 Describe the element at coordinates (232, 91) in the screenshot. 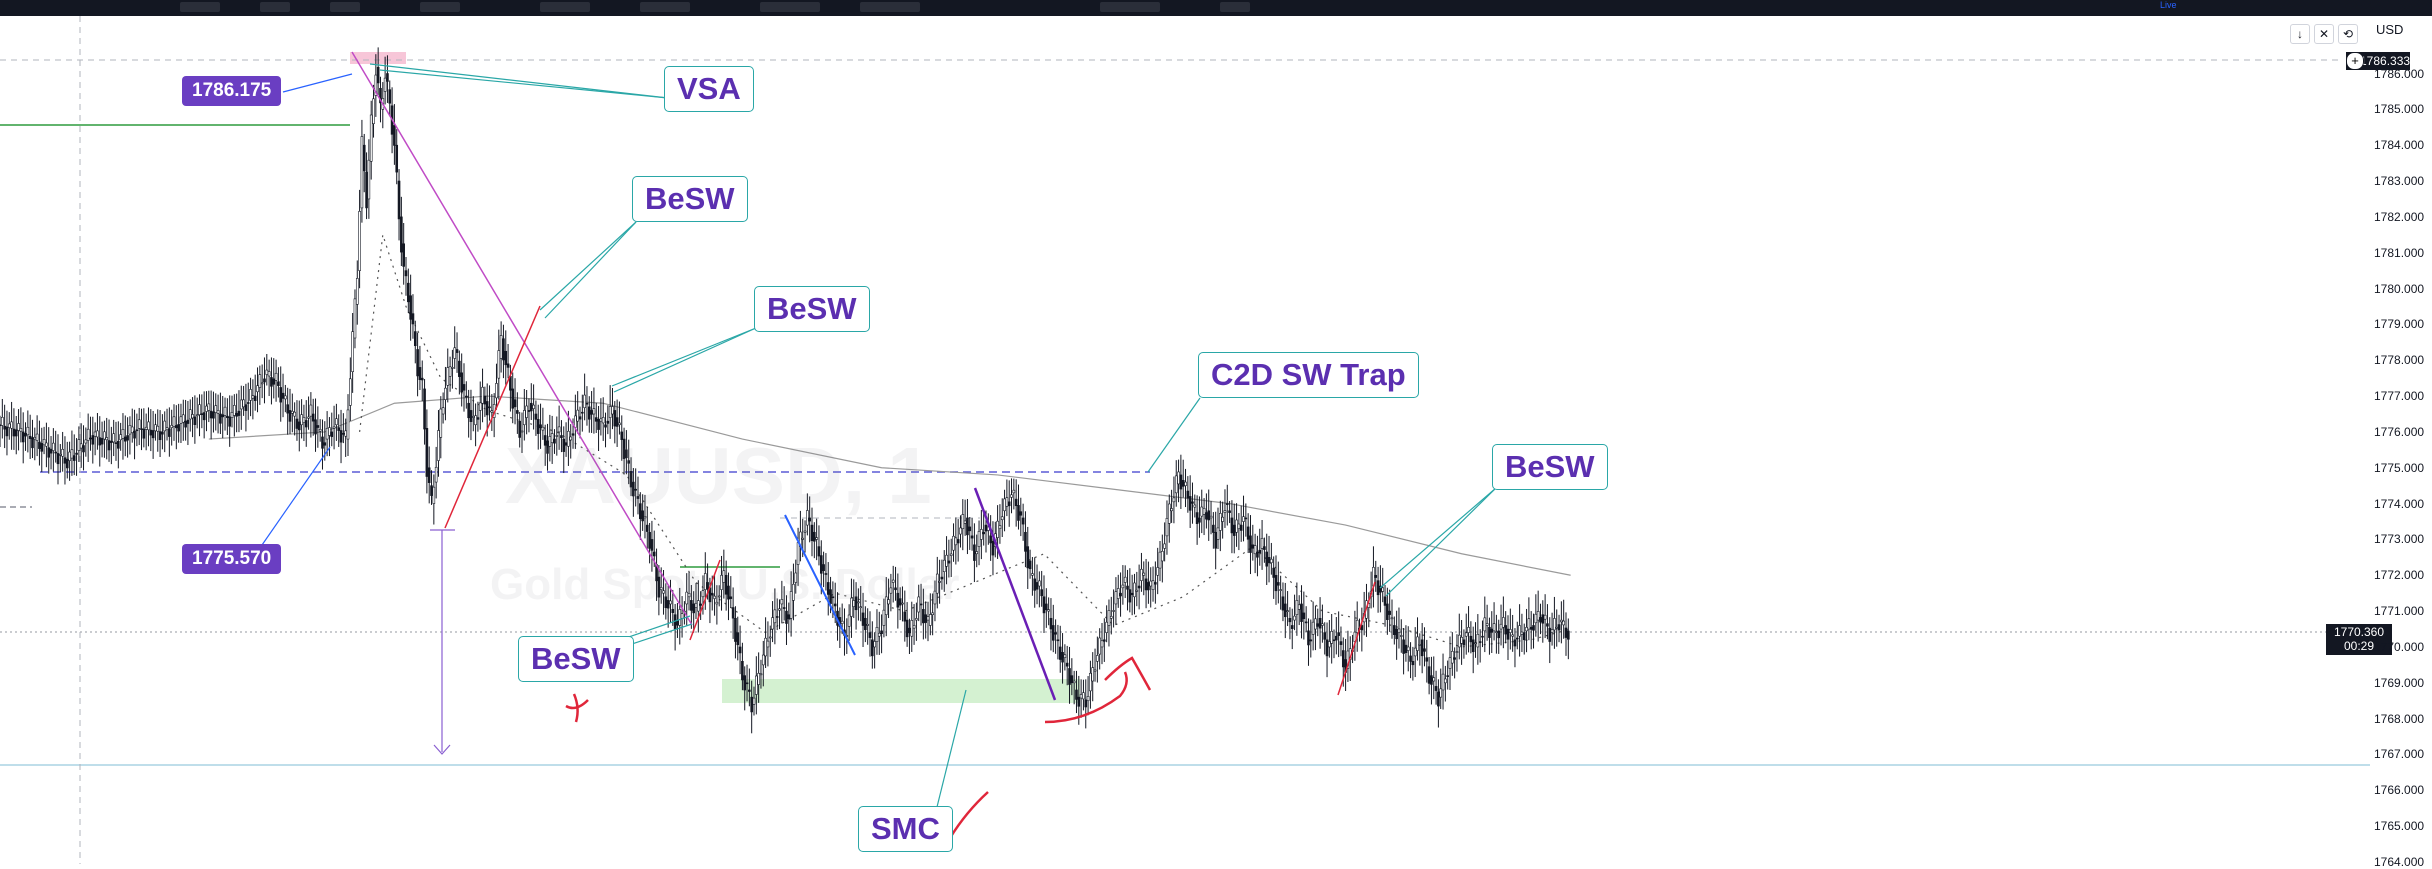

I see `price-tag-high: 1786.175` at that location.